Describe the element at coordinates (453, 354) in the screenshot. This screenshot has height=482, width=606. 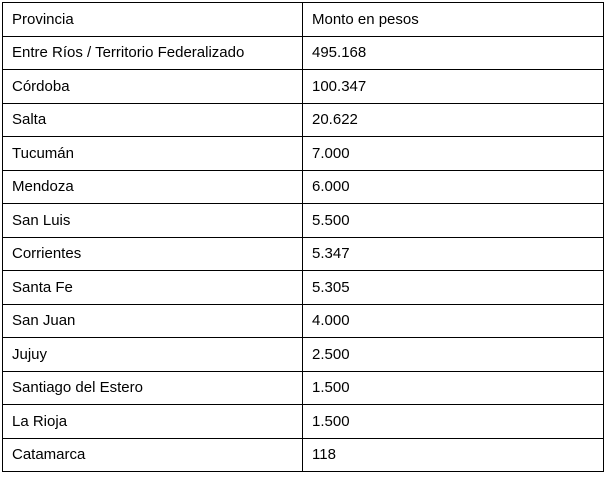
I see `cell-monto: 2.500` at that location.